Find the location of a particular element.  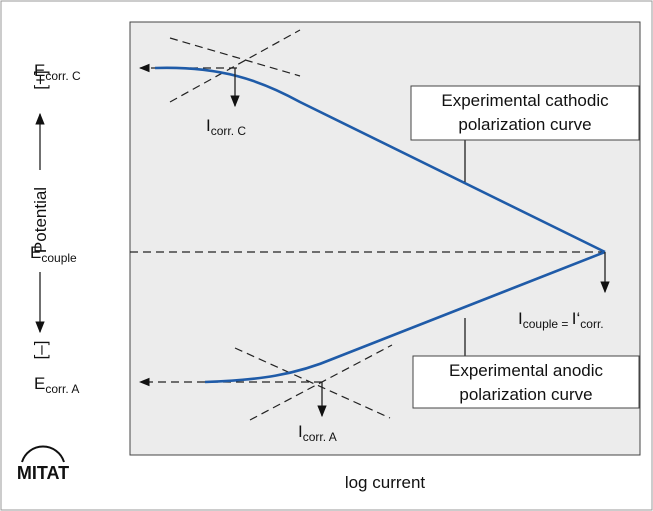

label-sub: corr. is located at coordinates (591, 324).